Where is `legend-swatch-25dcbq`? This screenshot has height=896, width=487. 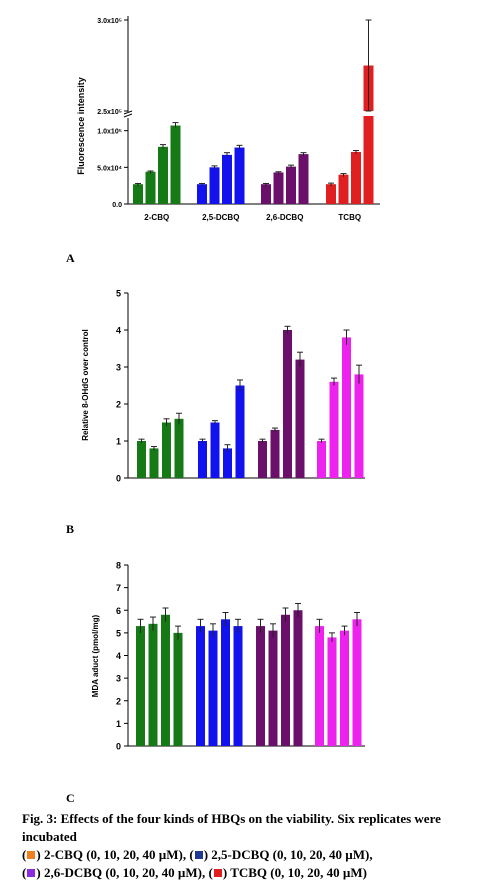 legend-swatch-25dcbq is located at coordinates (198, 855).